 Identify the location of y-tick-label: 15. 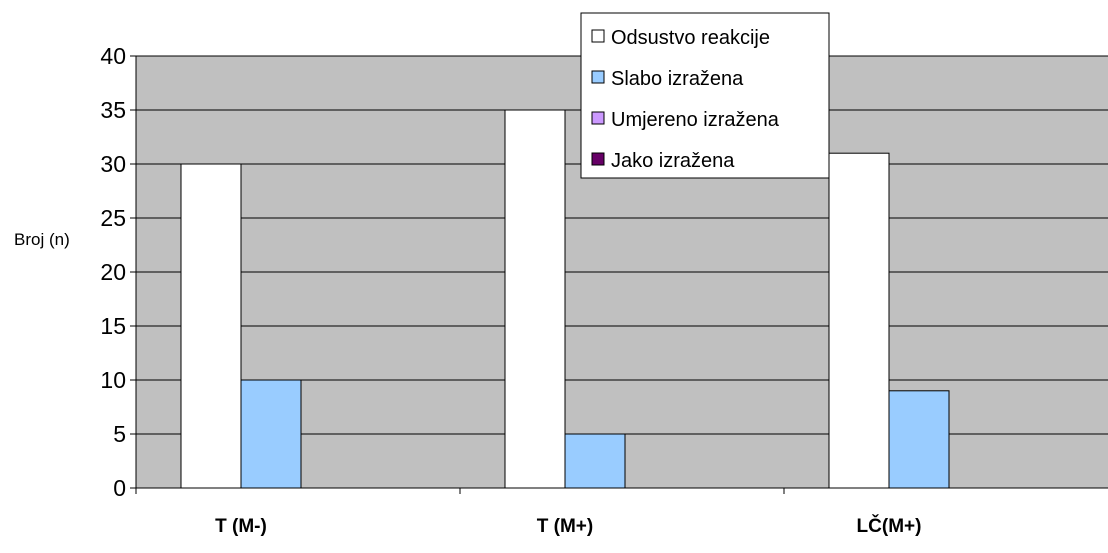
(113, 326).